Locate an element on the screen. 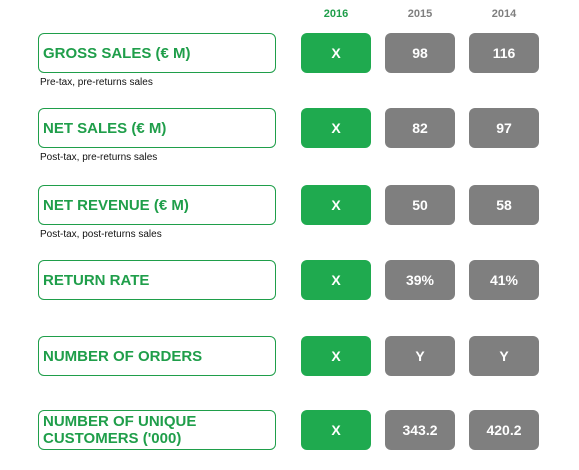 The image size is (579, 470). metric-label: NET REVENUE (€ M) is located at coordinates (116, 205).